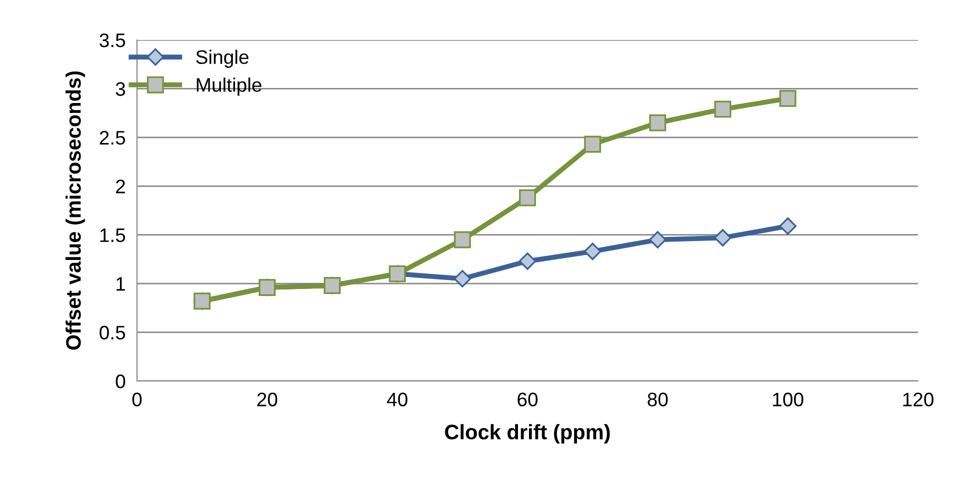 The height and width of the screenshot is (498, 956). What do you see at coordinates (527, 434) in the screenshot?
I see `x-axis-title: Clock drift (ppm)` at bounding box center [527, 434].